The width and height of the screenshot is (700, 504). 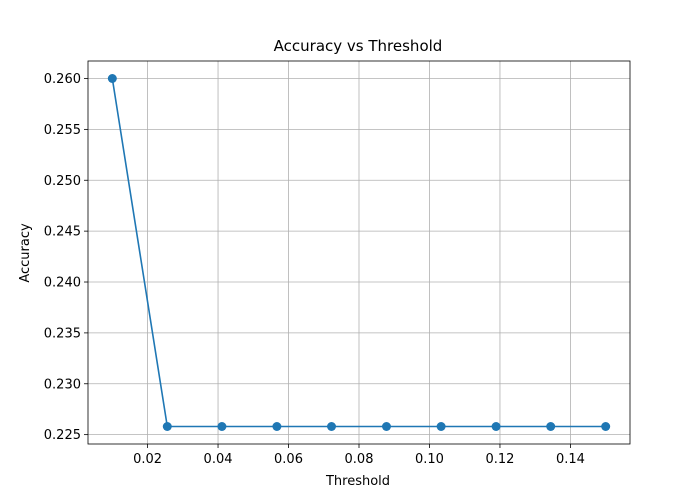 What do you see at coordinates (358, 46) in the screenshot?
I see `chart-title: Accuracy vs Threshold` at bounding box center [358, 46].